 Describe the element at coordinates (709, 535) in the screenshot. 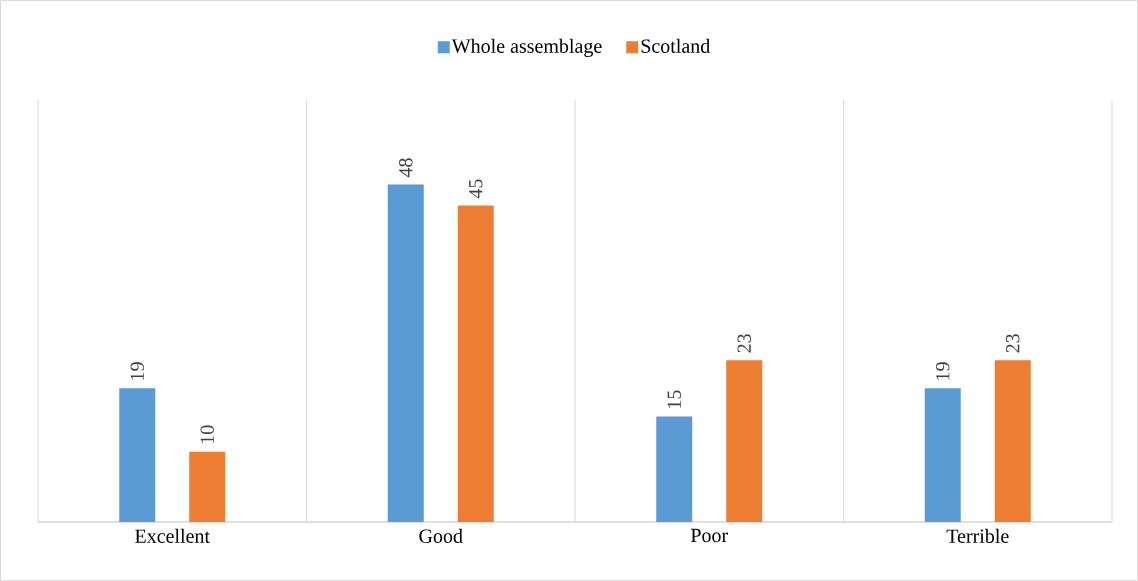

I see `x-tick-label: Poor` at that location.